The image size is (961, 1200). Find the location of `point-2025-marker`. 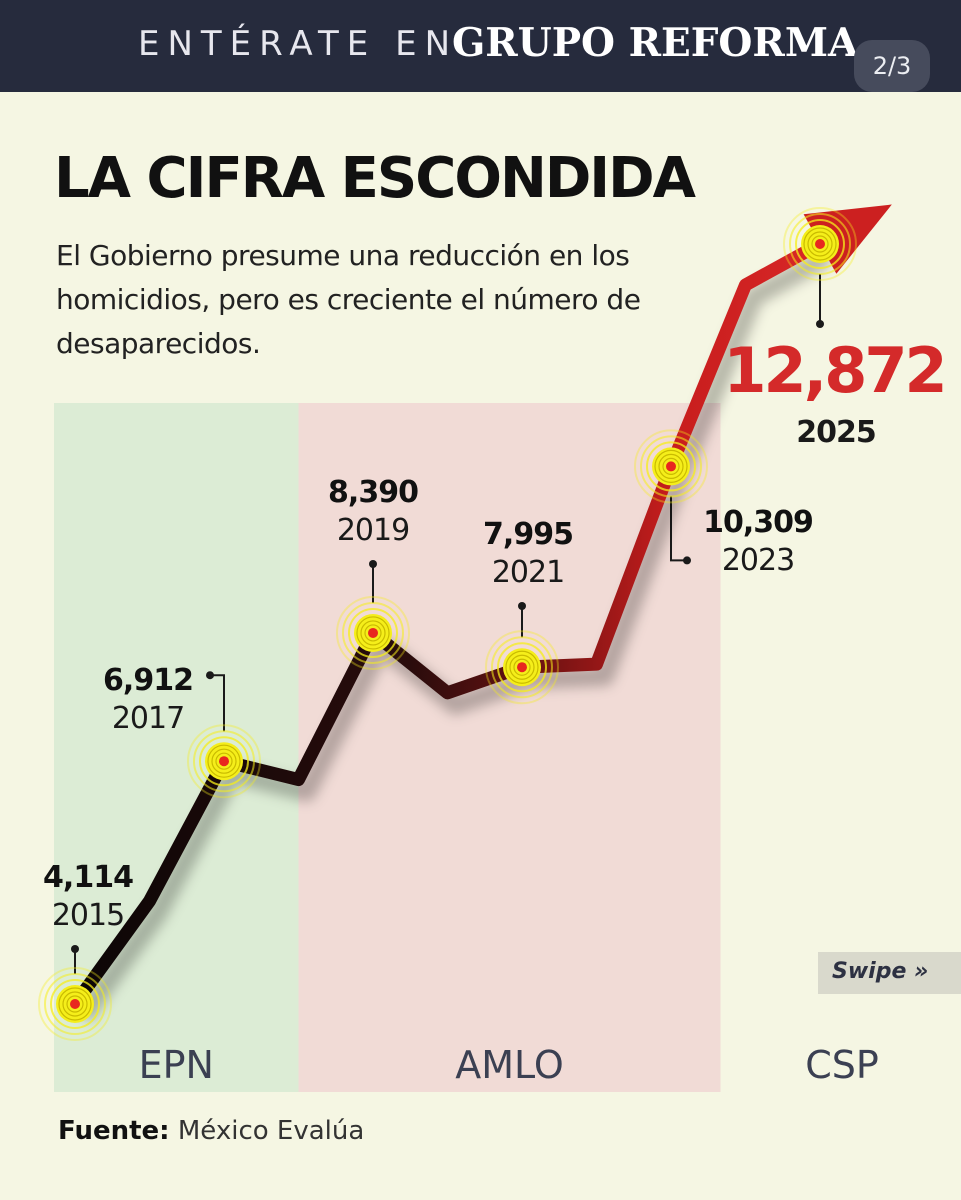

point-2025-marker is located at coordinates (820, 244).